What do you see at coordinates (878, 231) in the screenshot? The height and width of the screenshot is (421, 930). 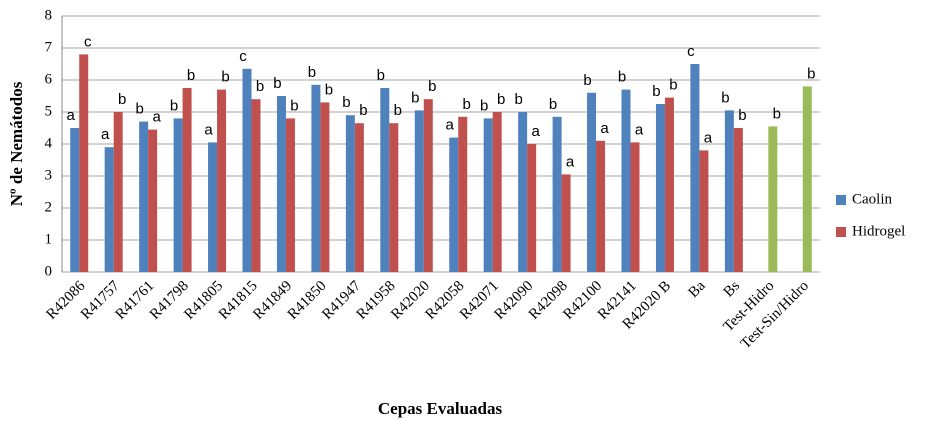 I see `legend-label: Hidrogel` at bounding box center [878, 231].